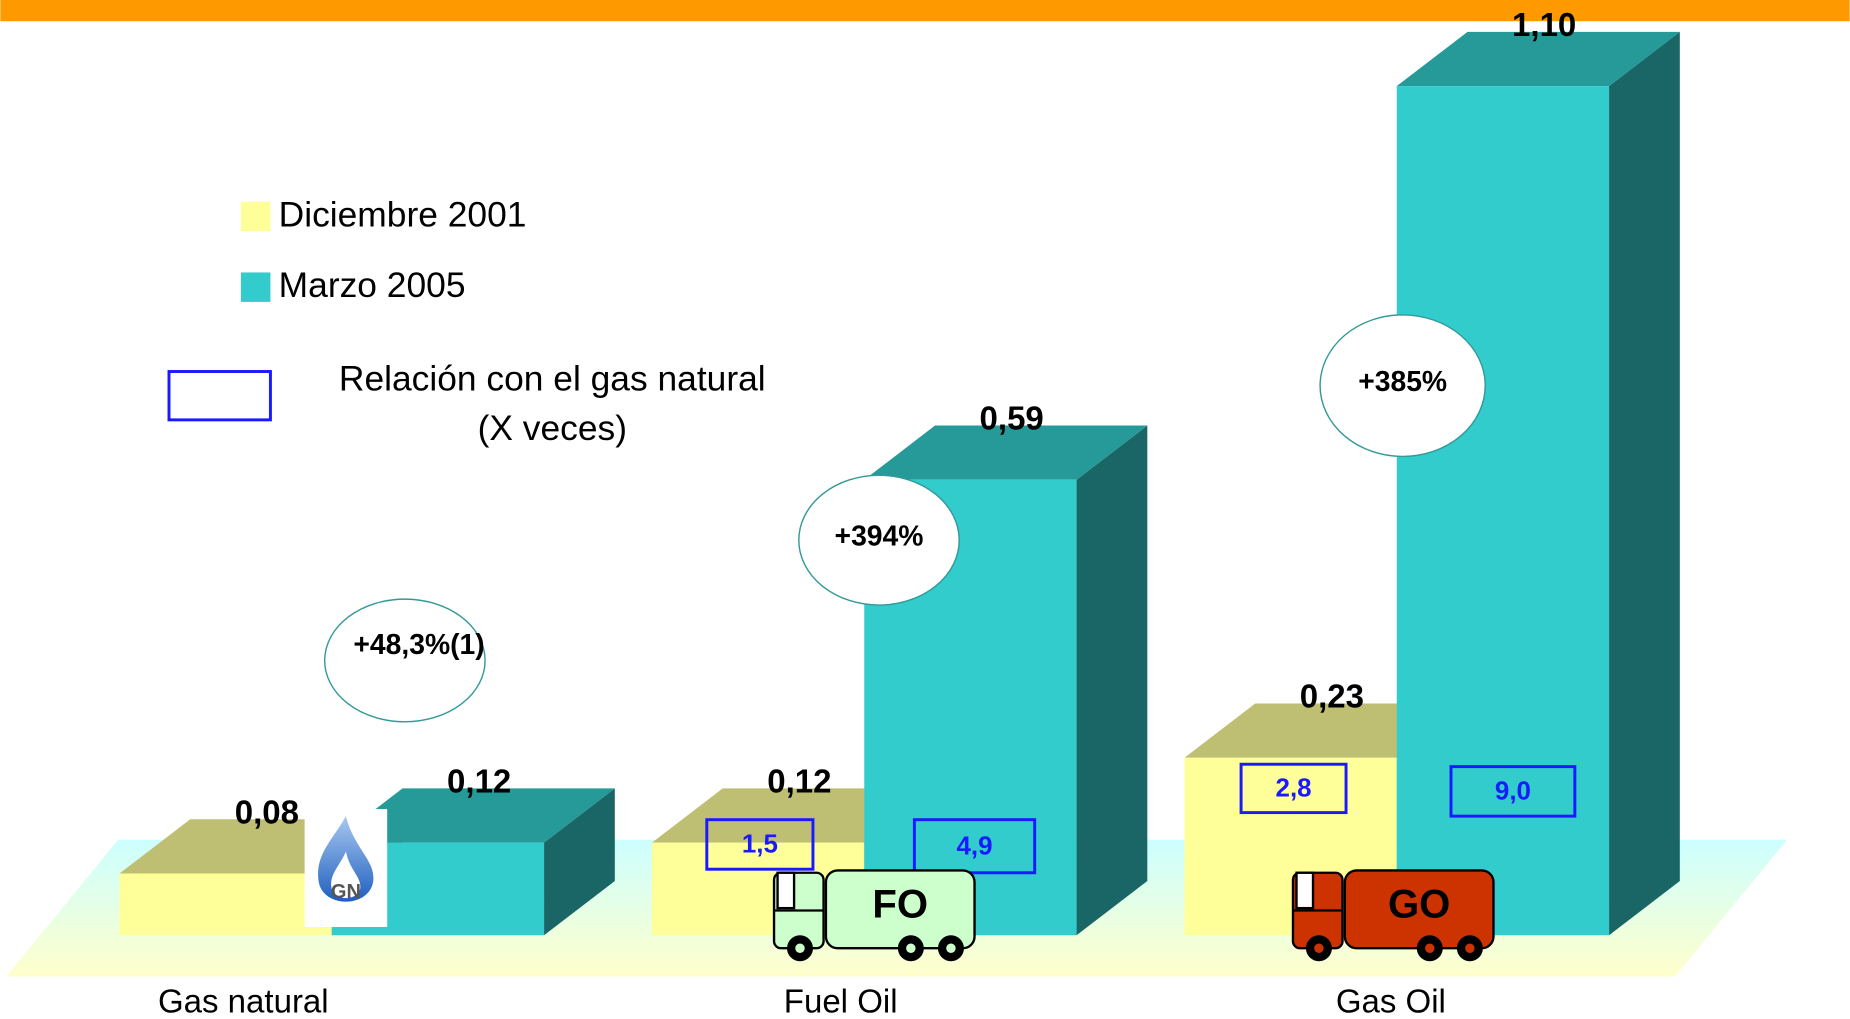 This screenshot has height=1019, width=1850. I want to click on legend-label: Marzo 2005, so click(372, 285).